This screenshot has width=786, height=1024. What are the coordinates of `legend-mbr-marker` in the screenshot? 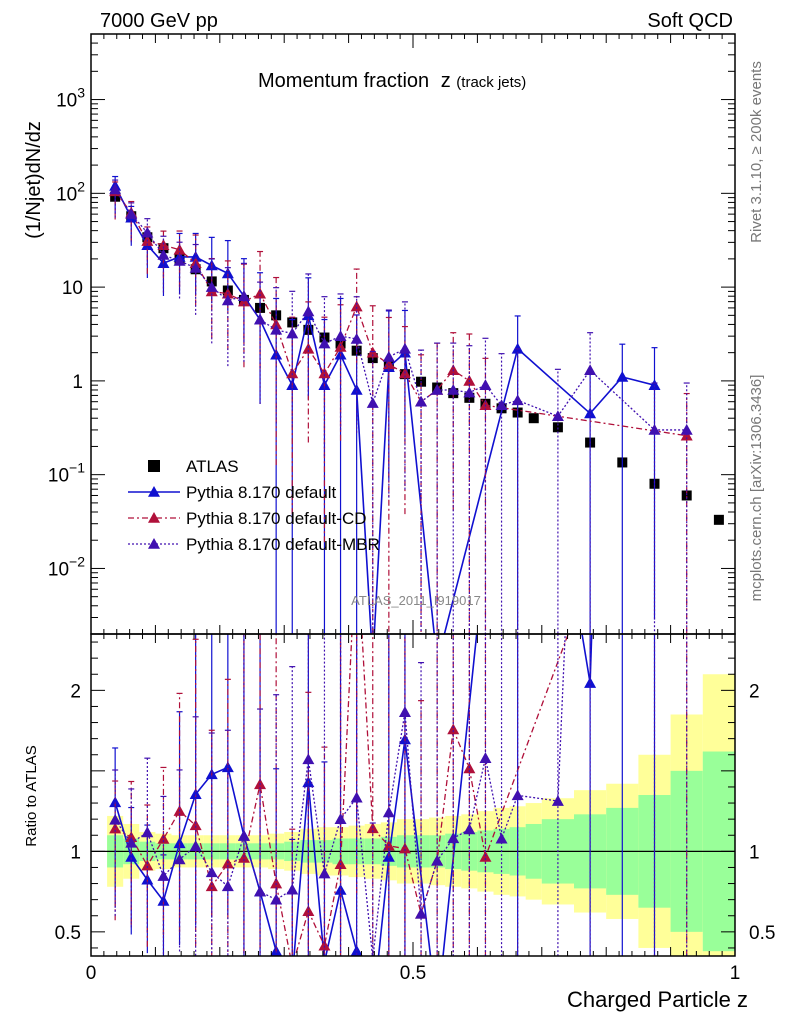 It's located at (154, 543).